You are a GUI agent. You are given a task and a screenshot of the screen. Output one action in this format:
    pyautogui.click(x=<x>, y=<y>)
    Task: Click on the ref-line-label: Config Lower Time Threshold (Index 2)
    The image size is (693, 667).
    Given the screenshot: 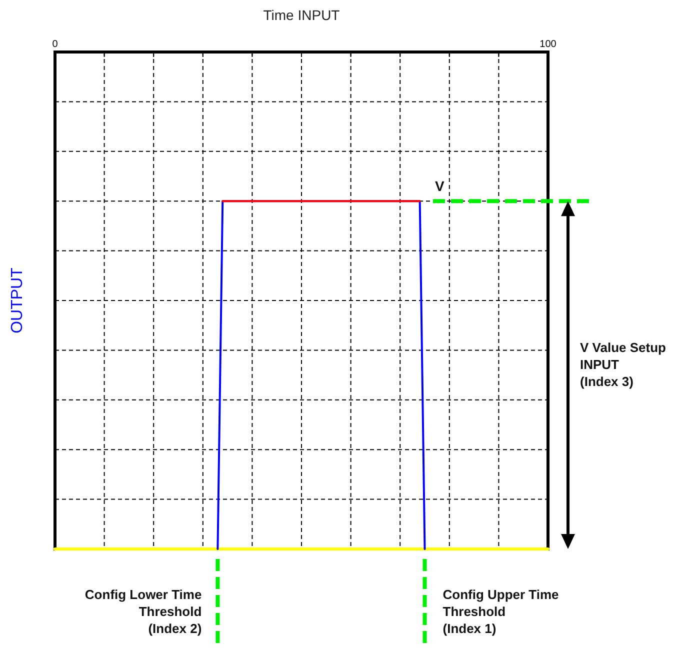 What is the action you would take?
    pyautogui.click(x=143, y=611)
    